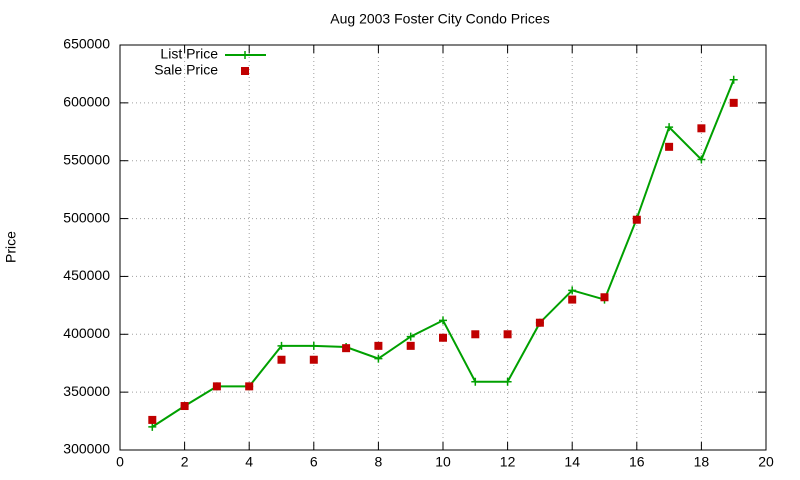 Image resolution: width=800 pixels, height=480 pixels. Describe the element at coordinates (86, 275) in the screenshot. I see `y-tick-label: 450000` at that location.